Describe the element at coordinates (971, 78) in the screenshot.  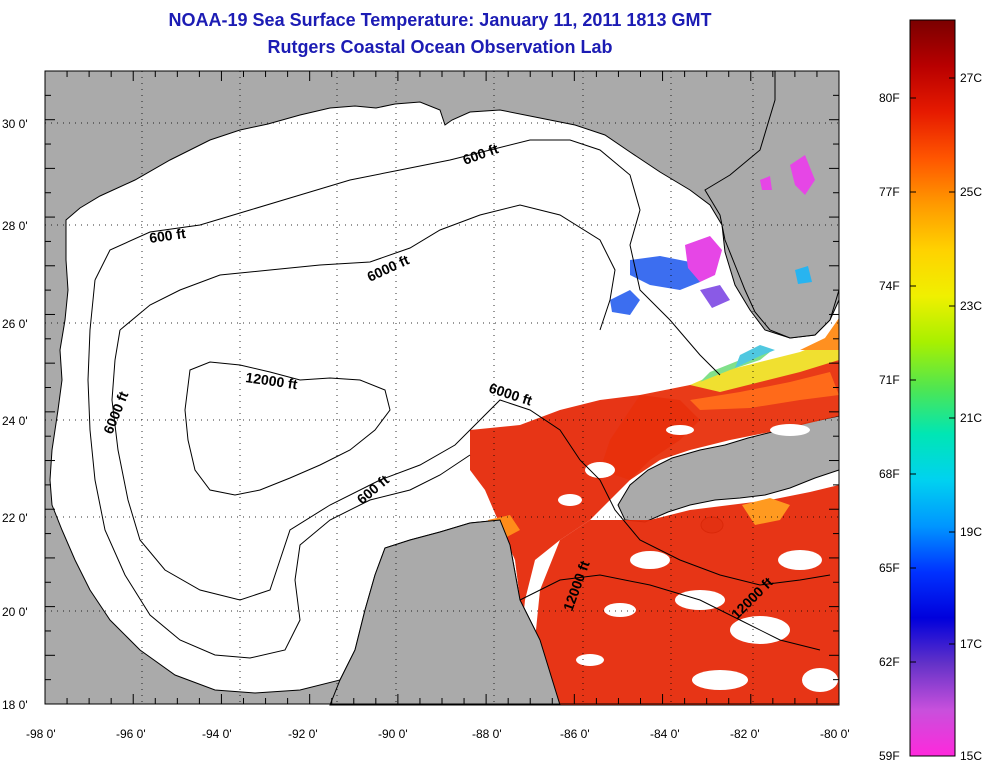
I see `colorbar-c-label: 27C` at that location.